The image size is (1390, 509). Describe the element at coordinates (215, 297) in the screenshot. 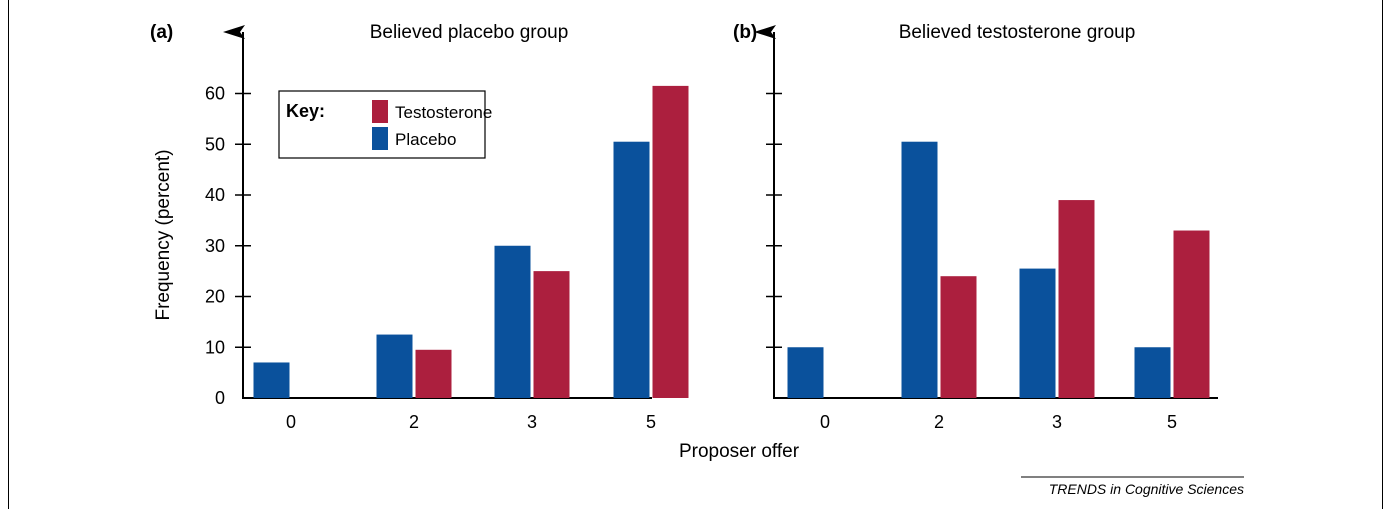

I see `panel-a-y-tick-label: 20` at that location.